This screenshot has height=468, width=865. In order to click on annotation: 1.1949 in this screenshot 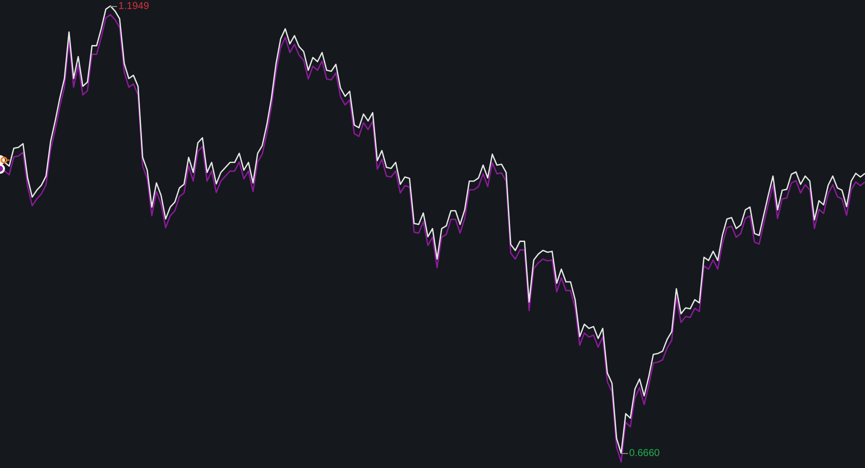, I will do `click(134, 6)`.